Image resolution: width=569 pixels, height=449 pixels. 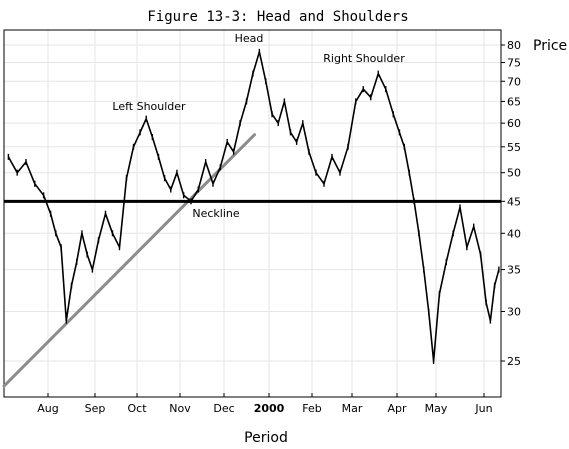 What do you see at coordinates (180, 408) in the screenshot?
I see `x-tick-label: Nov` at bounding box center [180, 408].